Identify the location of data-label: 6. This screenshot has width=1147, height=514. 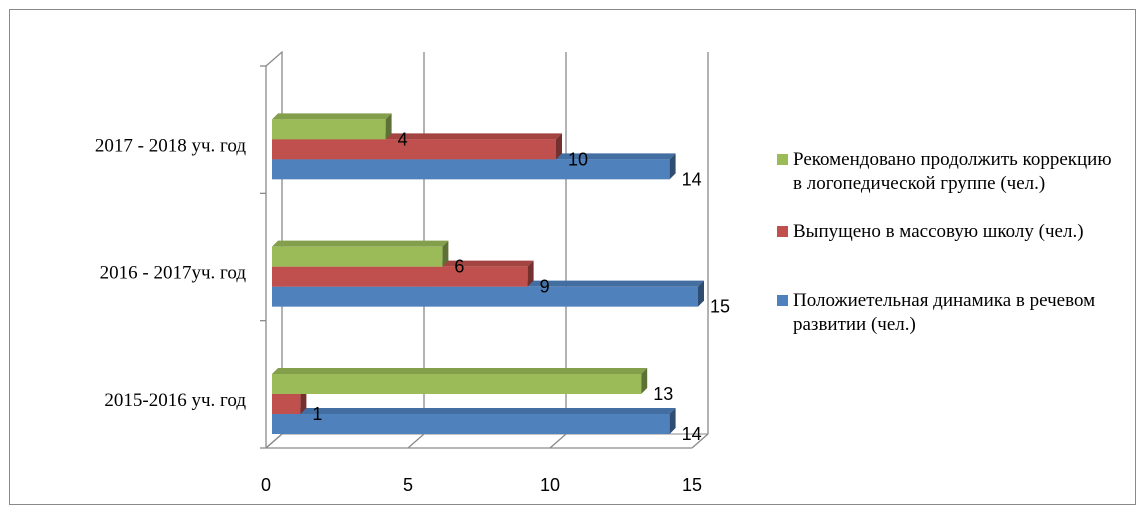
(459, 267).